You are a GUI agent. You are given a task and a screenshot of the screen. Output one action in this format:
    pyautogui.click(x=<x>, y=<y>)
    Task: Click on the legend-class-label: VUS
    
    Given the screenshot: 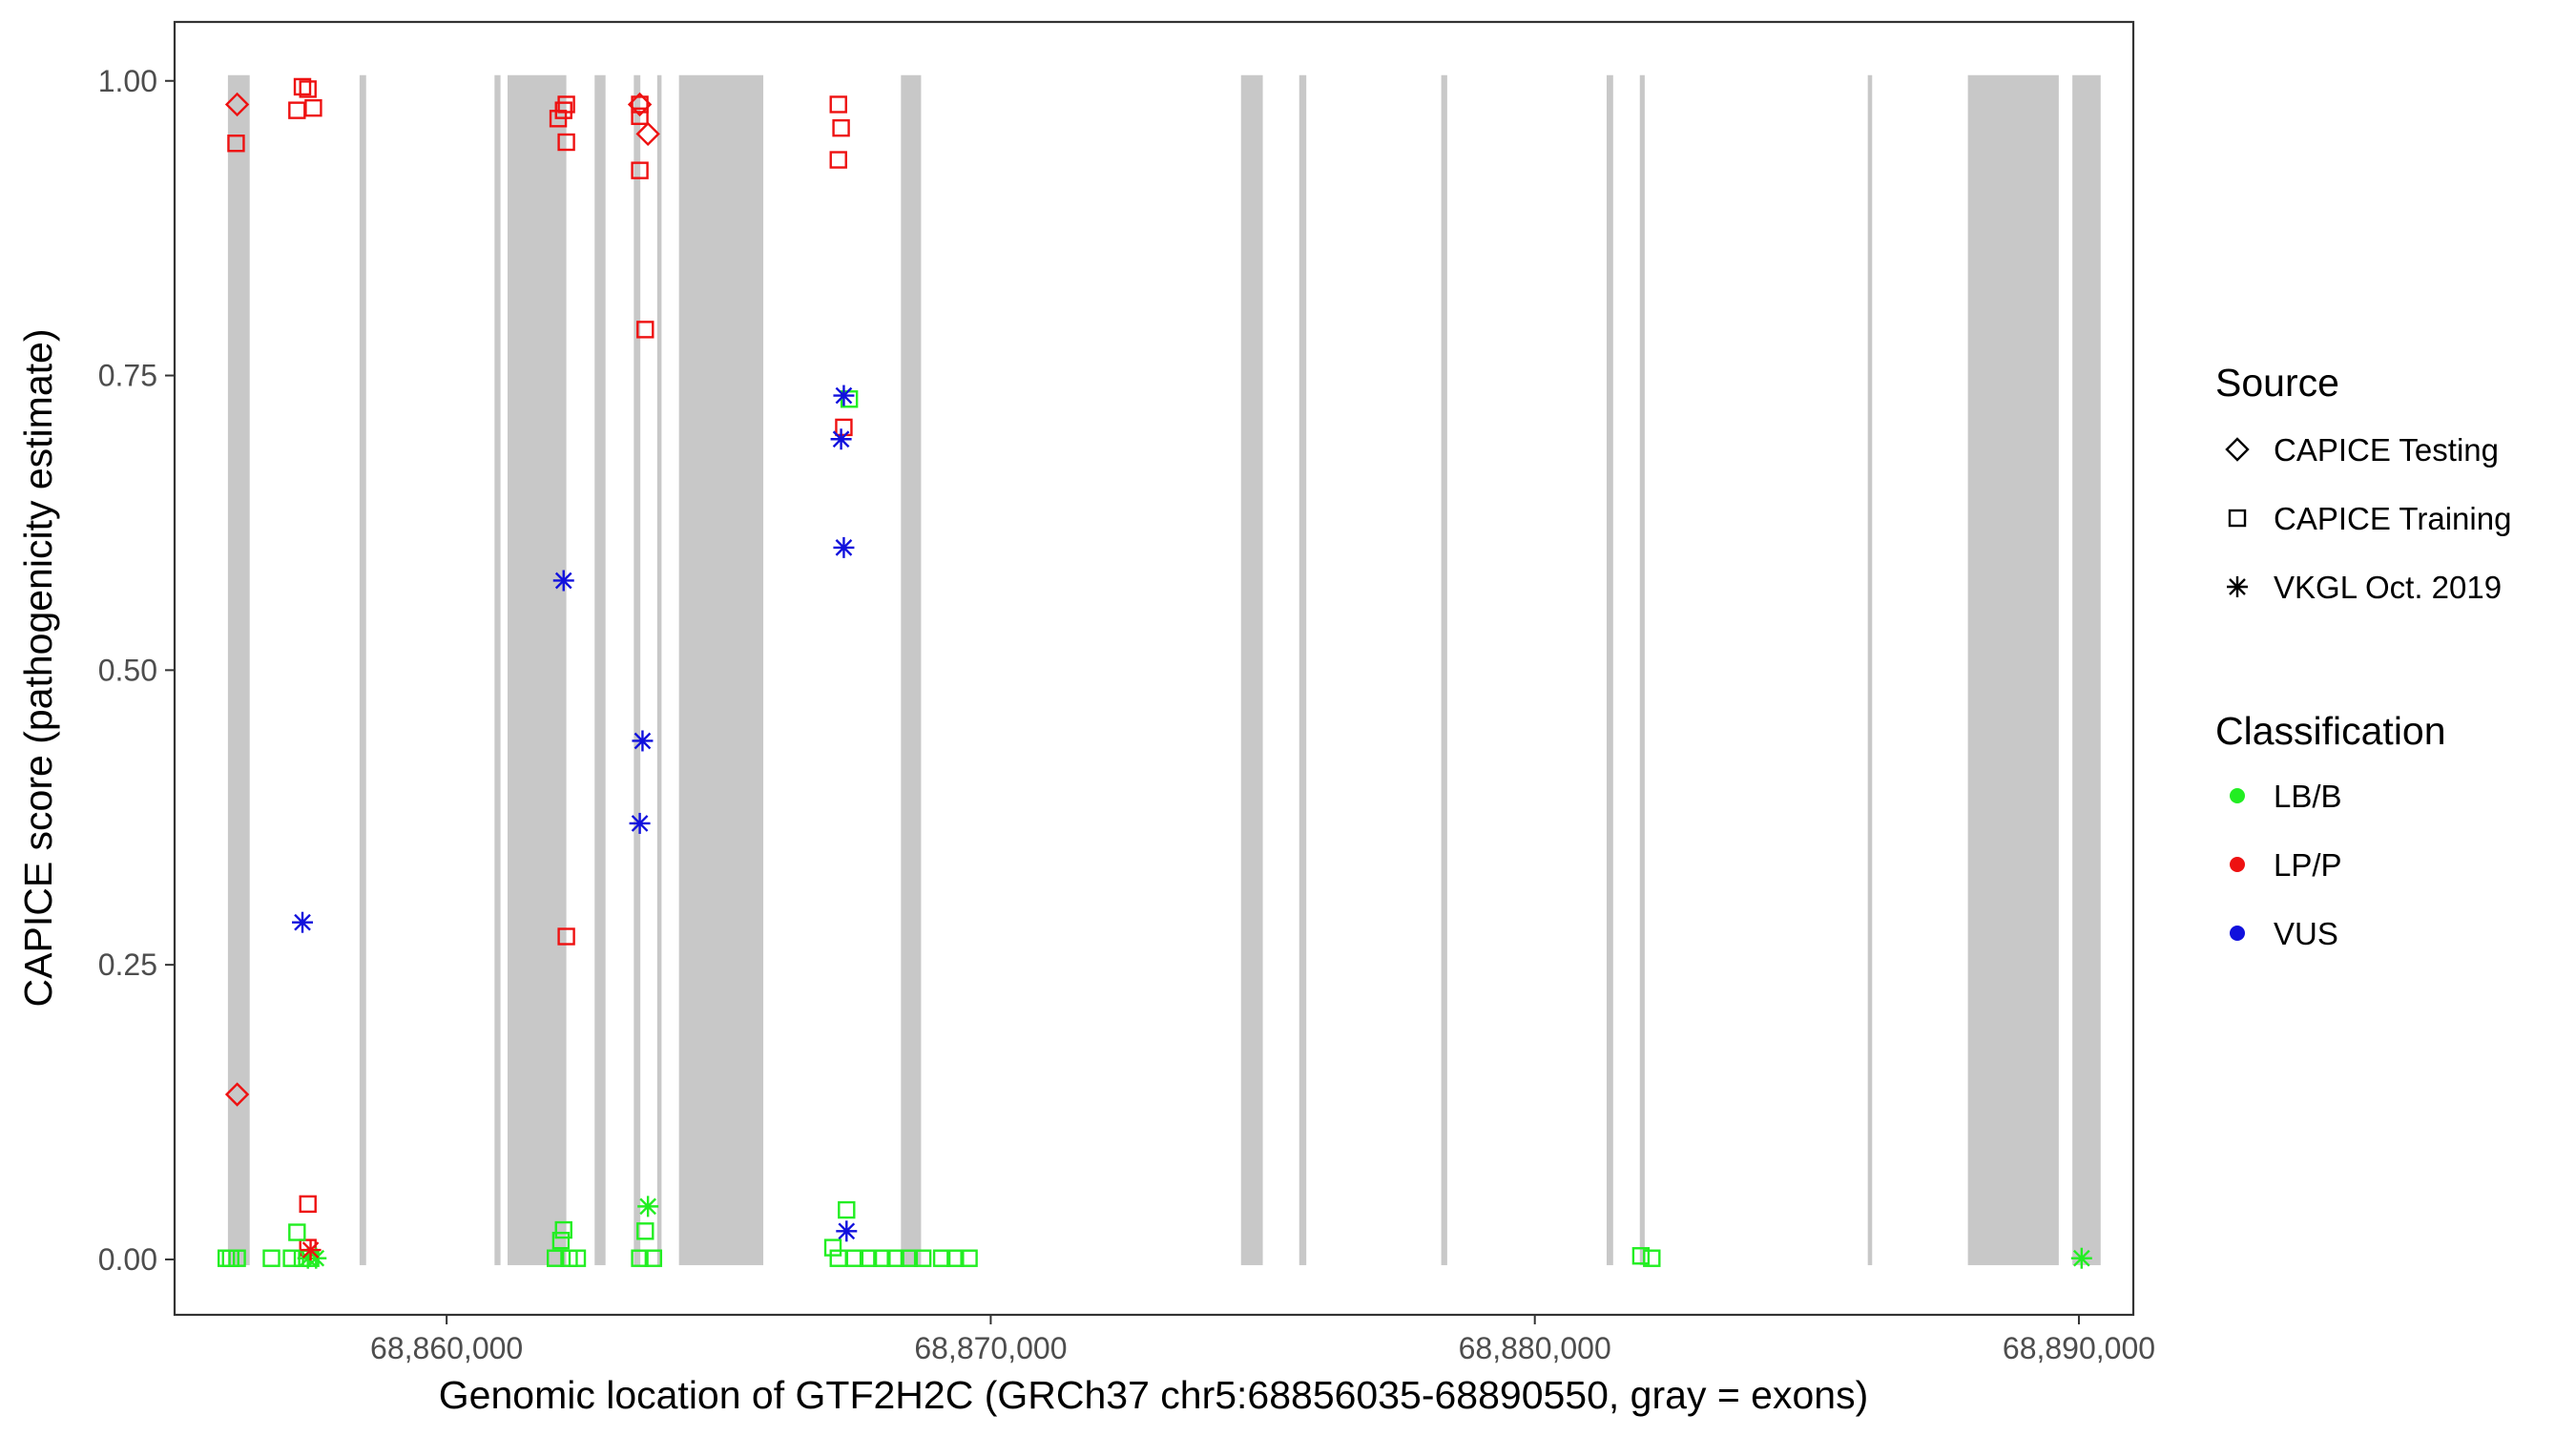 What is the action you would take?
    pyautogui.click(x=2306, y=933)
    